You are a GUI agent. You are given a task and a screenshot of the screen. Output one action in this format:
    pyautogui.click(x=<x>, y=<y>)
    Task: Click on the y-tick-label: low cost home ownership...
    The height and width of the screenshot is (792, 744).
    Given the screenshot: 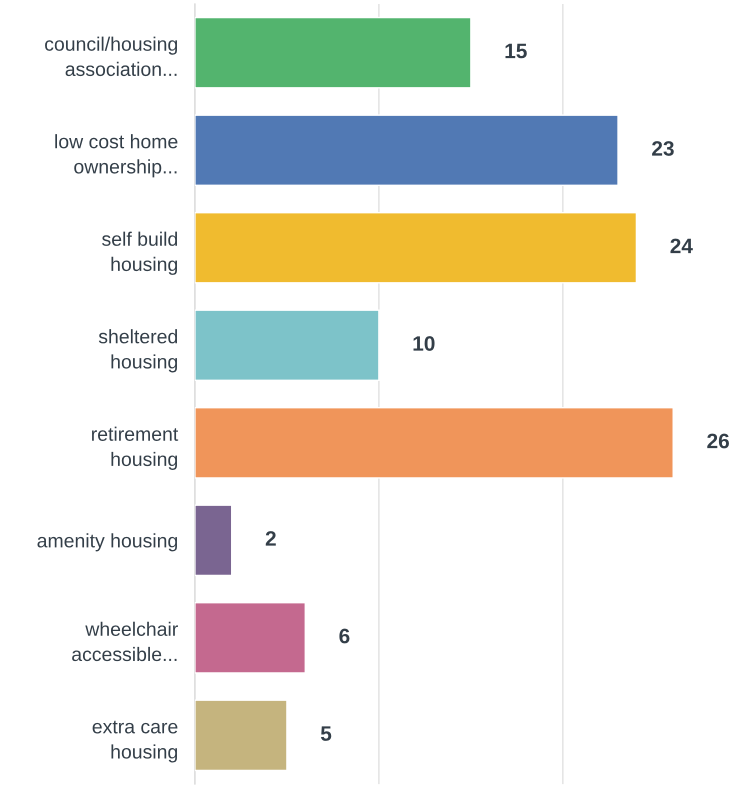 What is the action you would take?
    pyautogui.click(x=116, y=156)
    